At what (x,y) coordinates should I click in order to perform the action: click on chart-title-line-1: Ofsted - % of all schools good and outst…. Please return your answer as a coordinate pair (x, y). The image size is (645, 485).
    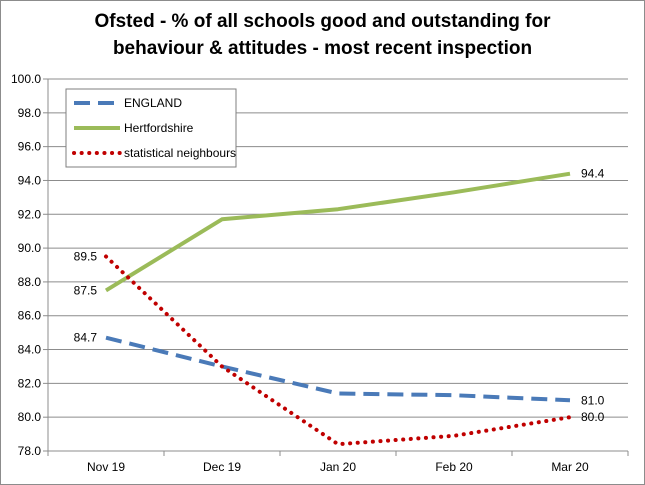
    Looking at the image, I should click on (322, 21).